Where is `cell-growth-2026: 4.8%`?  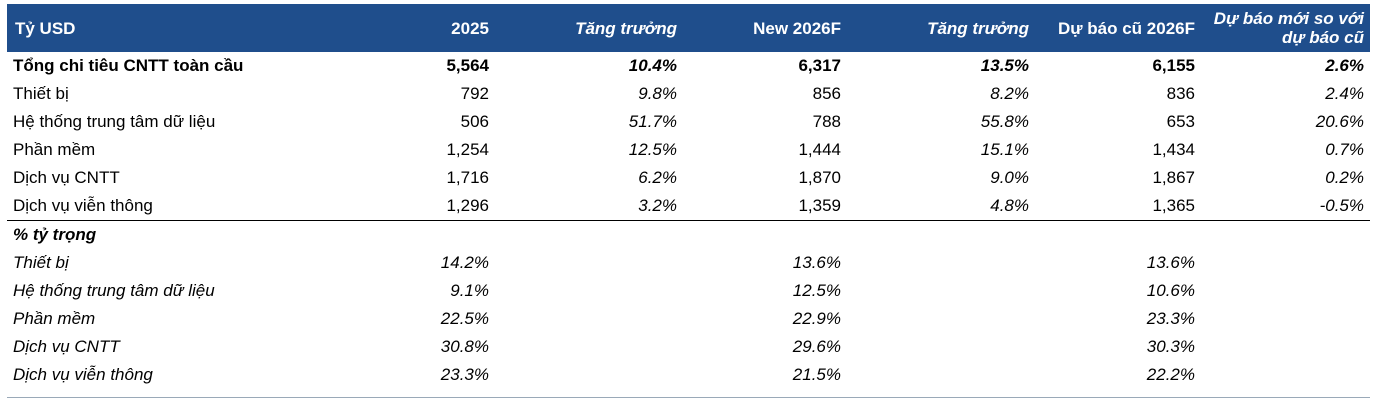
cell-growth-2026: 4.8% is located at coordinates (1009, 205).